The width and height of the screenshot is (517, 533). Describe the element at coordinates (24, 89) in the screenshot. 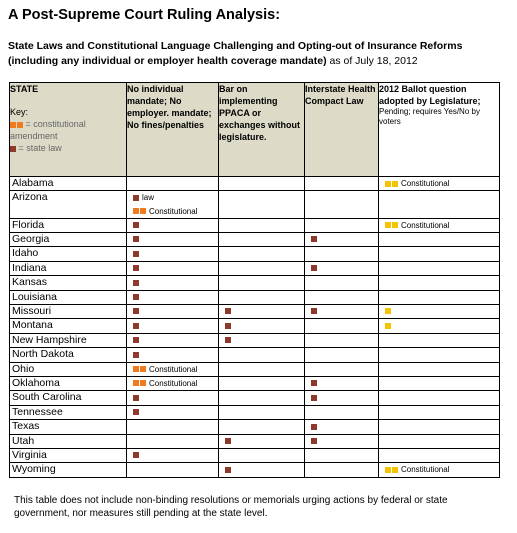

I see `header-state-label: STATE` at that location.